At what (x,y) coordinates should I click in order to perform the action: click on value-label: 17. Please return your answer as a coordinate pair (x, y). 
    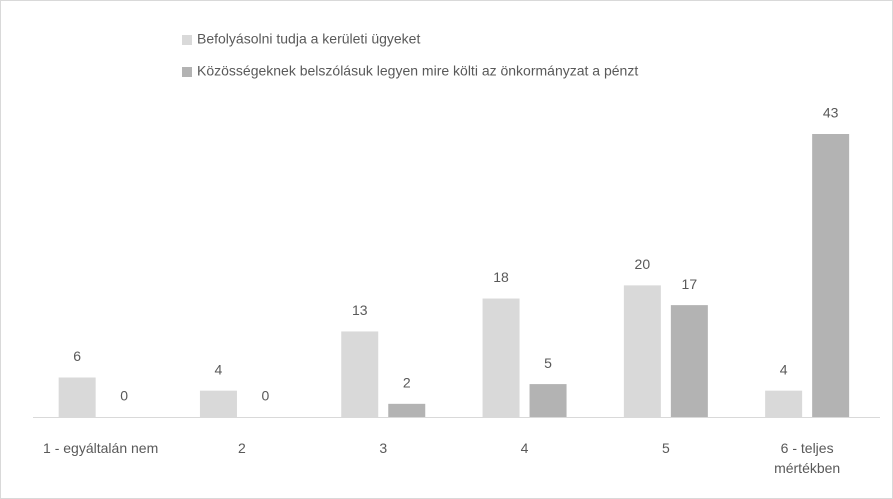
    Looking at the image, I should click on (690, 284).